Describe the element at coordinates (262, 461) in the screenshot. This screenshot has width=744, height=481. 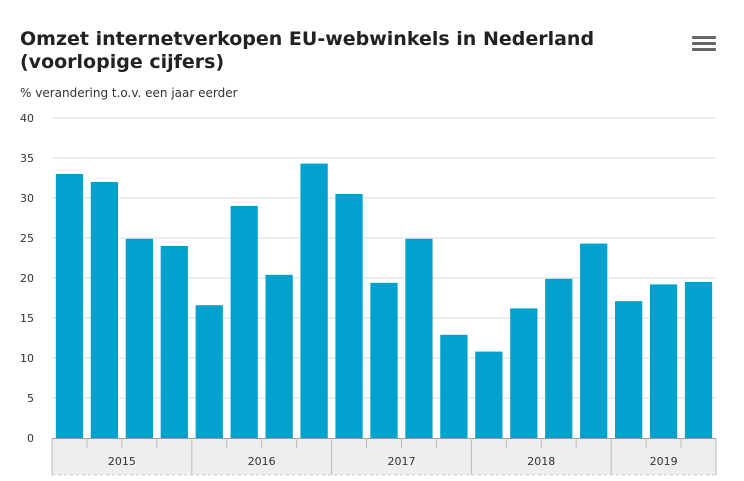
I see `x-group-label: 2016` at that location.